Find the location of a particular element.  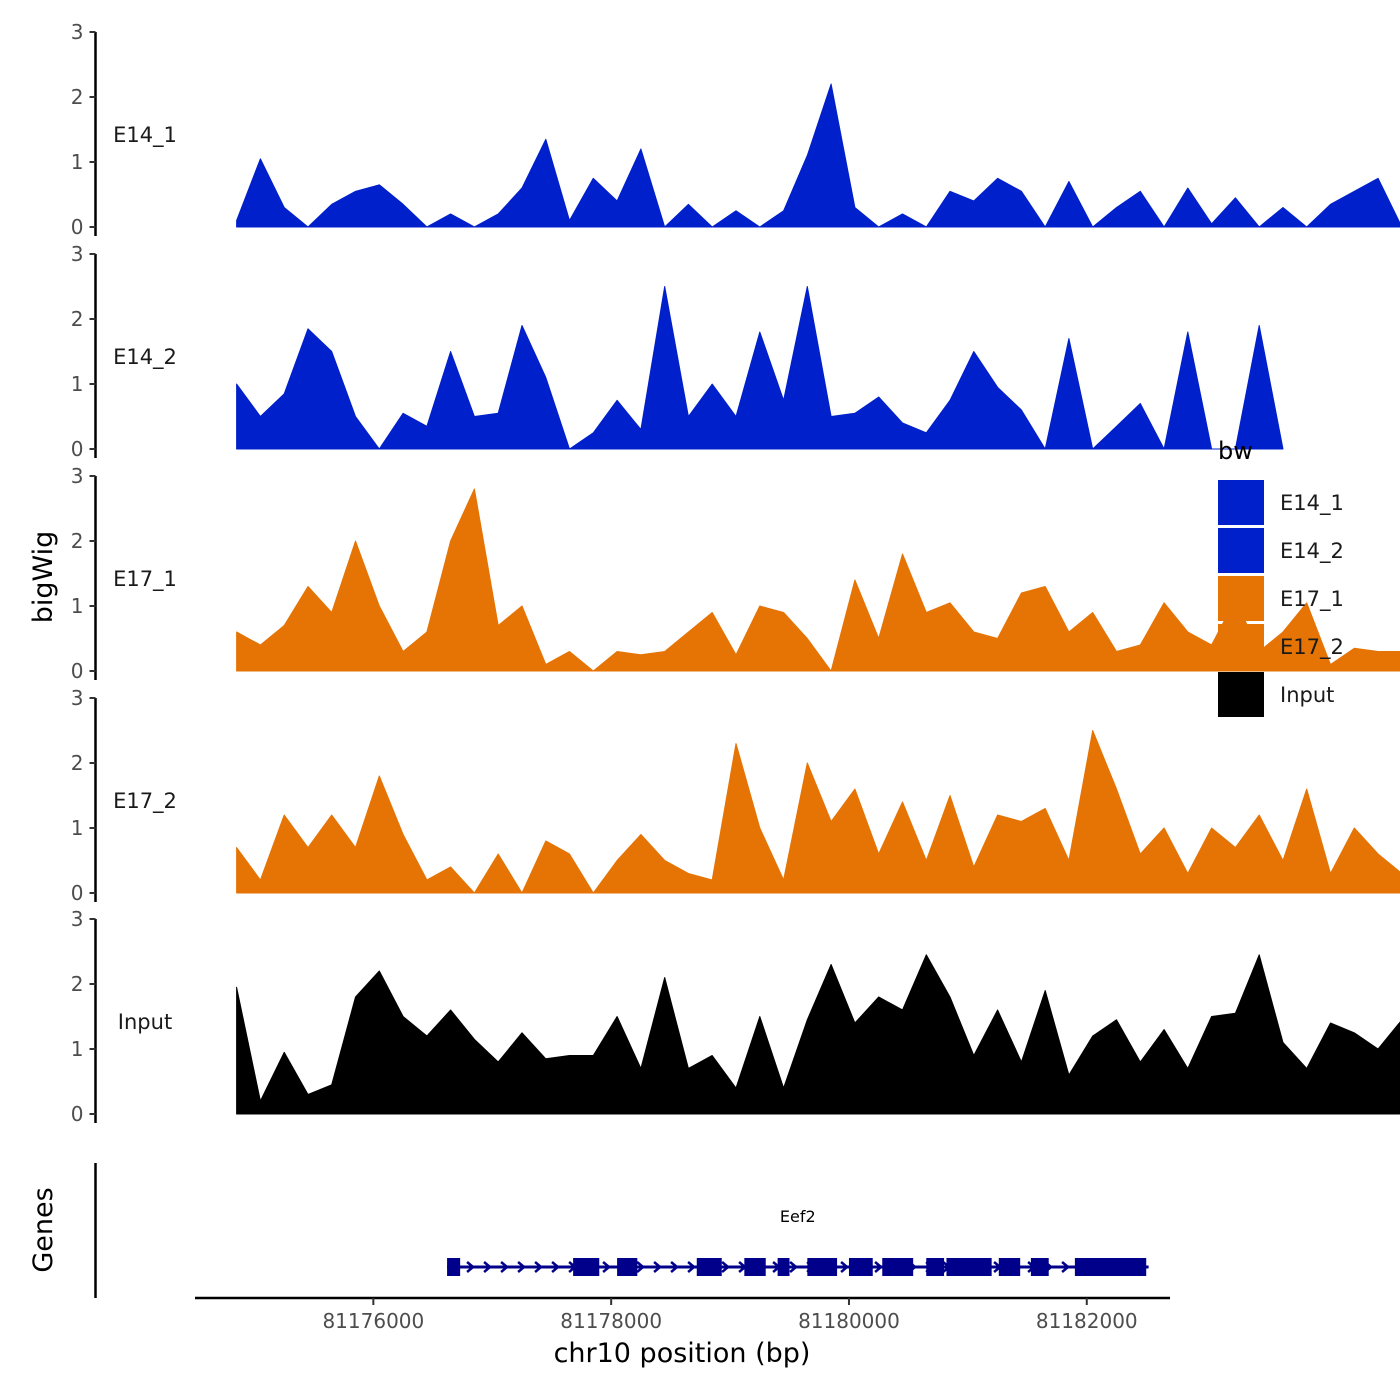

x-tick-label: 81176000 is located at coordinates (373, 1321).